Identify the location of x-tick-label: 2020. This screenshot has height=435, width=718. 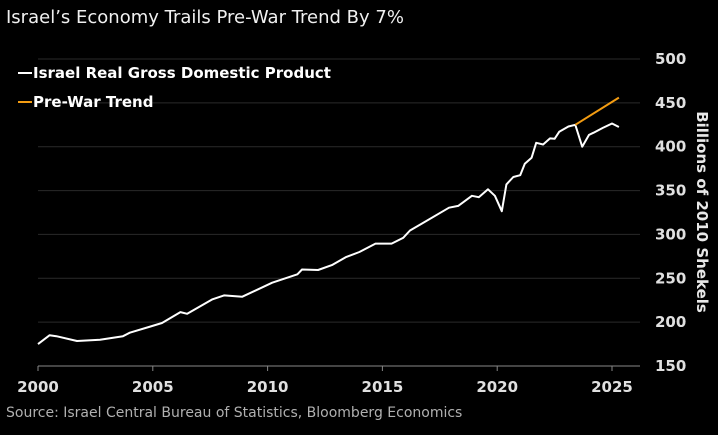
(497, 387).